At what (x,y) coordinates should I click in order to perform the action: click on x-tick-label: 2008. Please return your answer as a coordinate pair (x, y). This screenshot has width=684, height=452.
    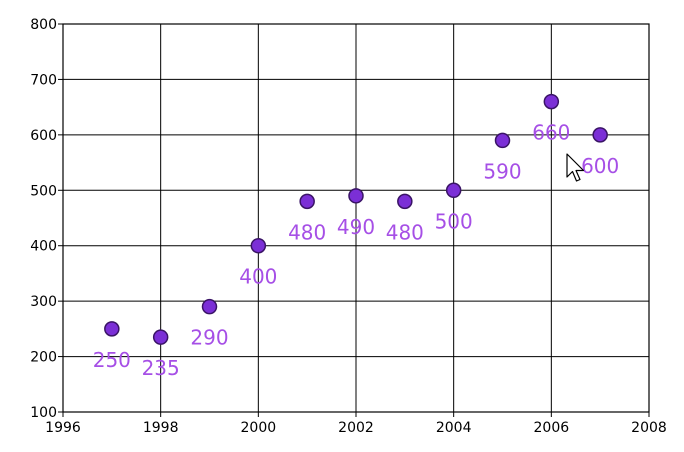
    Looking at the image, I should click on (649, 428).